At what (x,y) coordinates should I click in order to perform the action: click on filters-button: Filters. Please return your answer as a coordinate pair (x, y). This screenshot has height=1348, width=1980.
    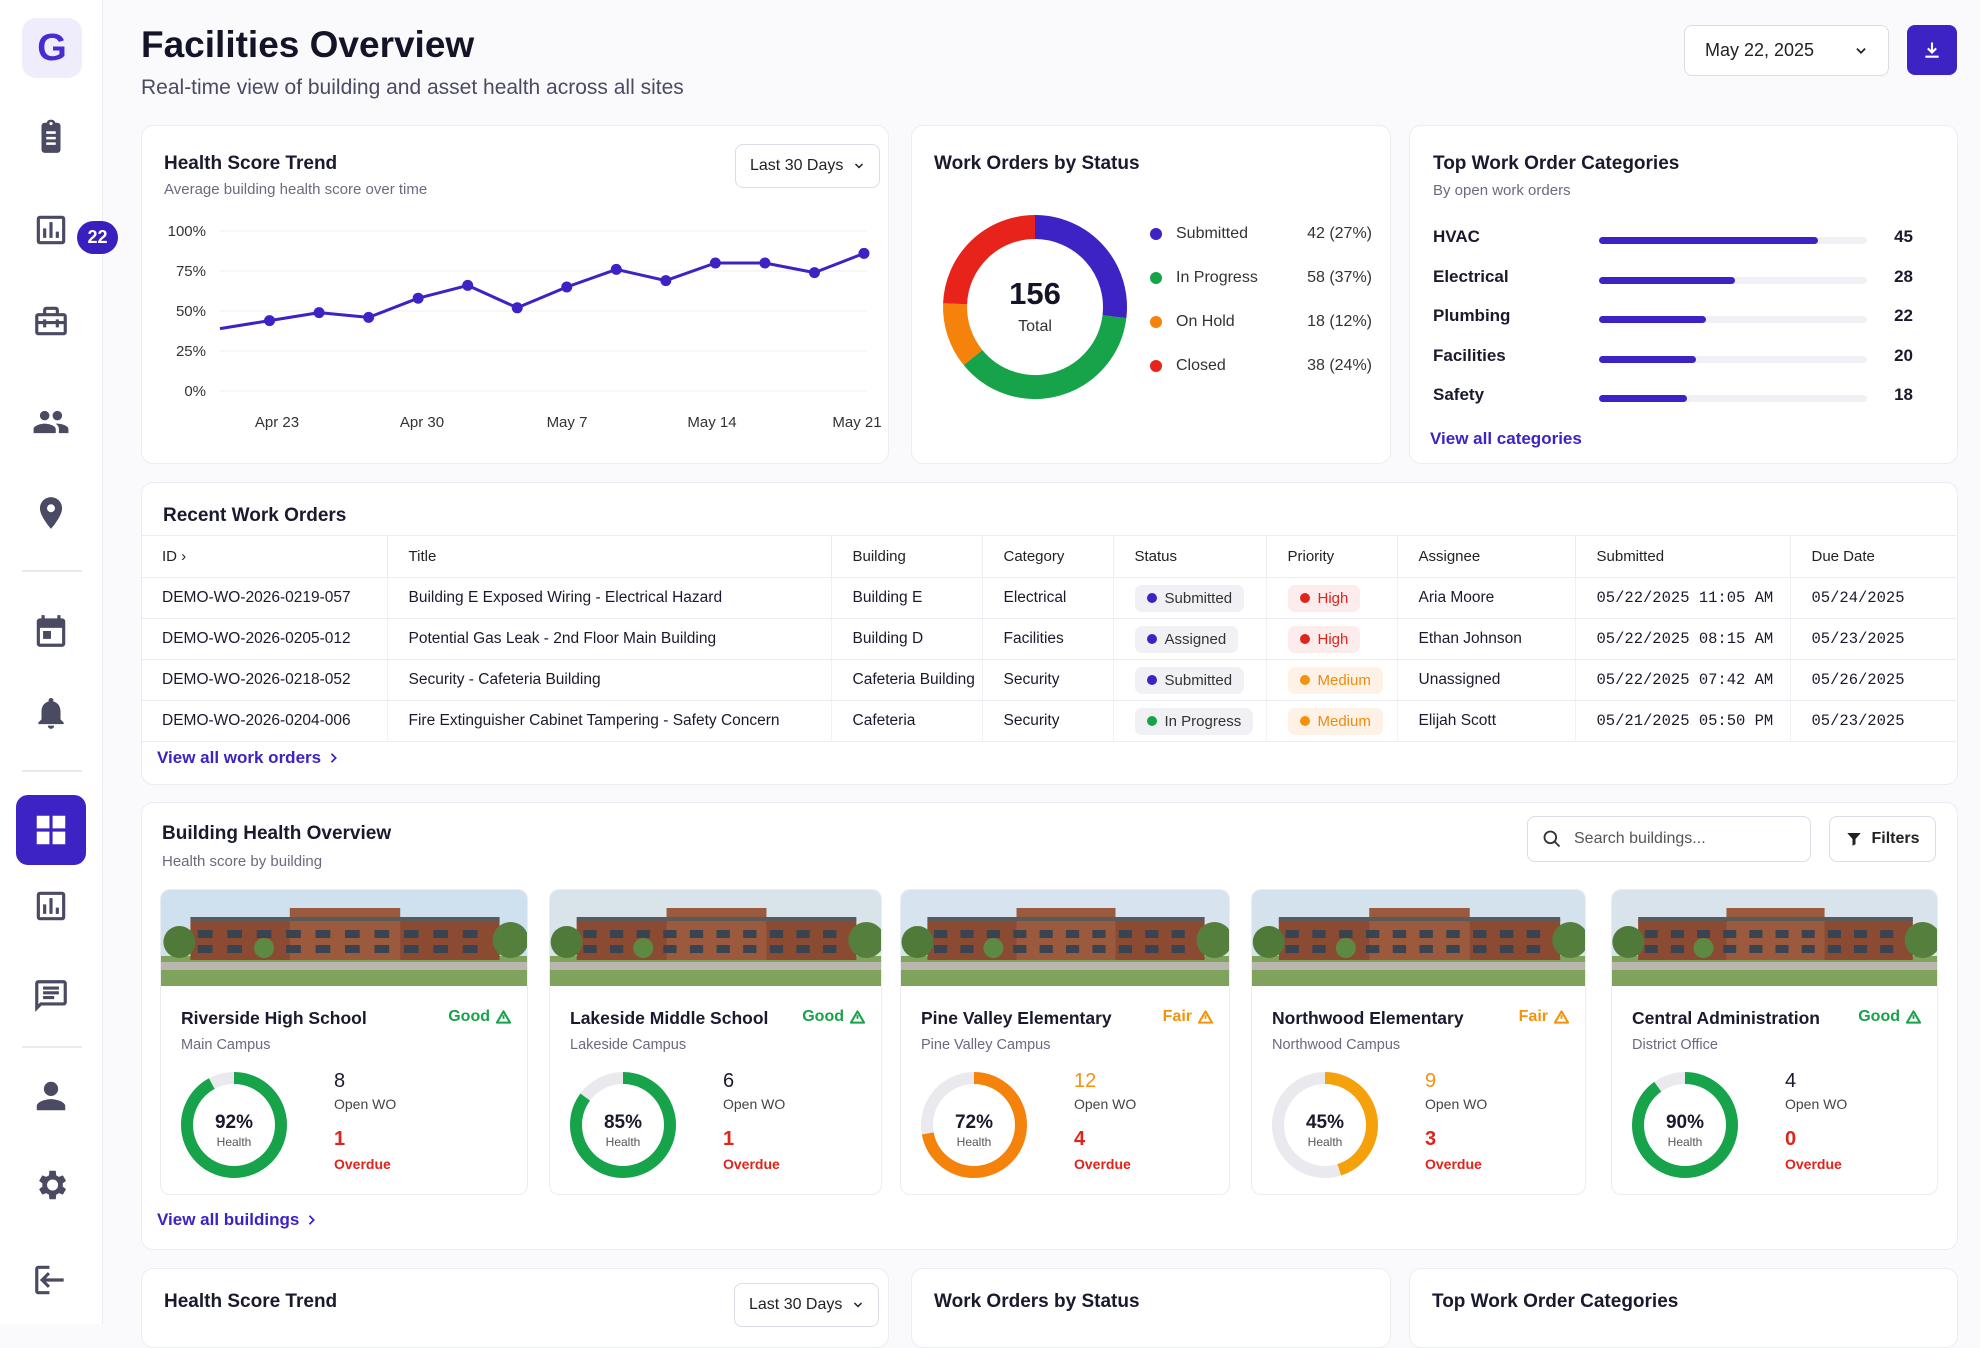
    Looking at the image, I should click on (1882, 839).